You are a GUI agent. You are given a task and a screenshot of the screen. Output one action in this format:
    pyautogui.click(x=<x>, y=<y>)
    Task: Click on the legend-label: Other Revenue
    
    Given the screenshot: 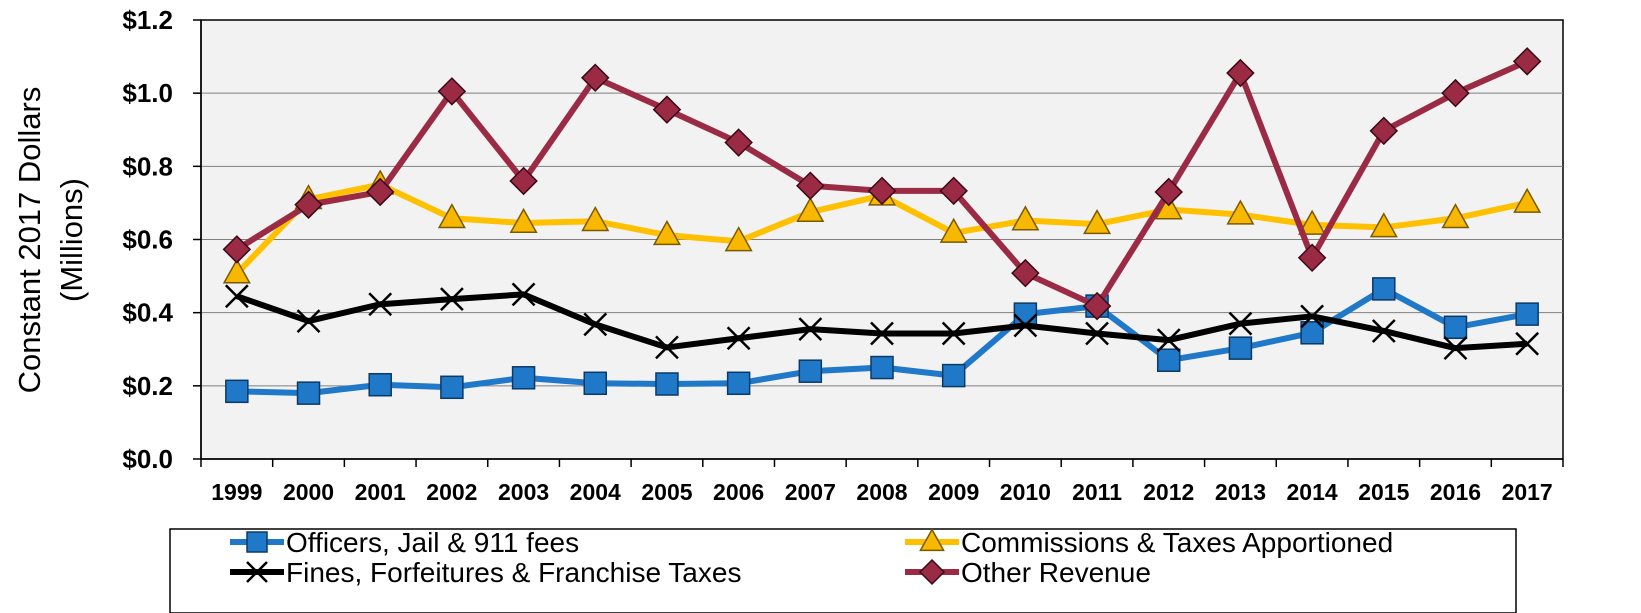 What is the action you would take?
    pyautogui.click(x=1056, y=572)
    